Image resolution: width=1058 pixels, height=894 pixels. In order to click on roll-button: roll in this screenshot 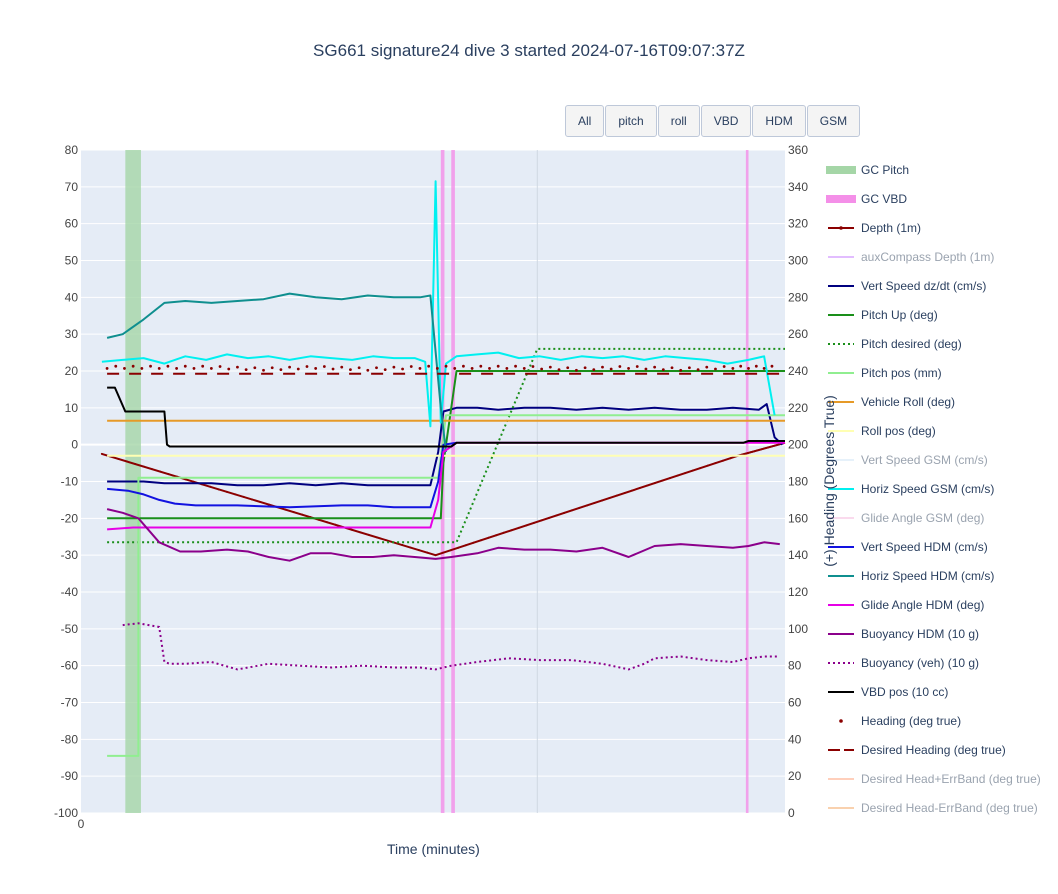, I will do `click(678, 121)`.